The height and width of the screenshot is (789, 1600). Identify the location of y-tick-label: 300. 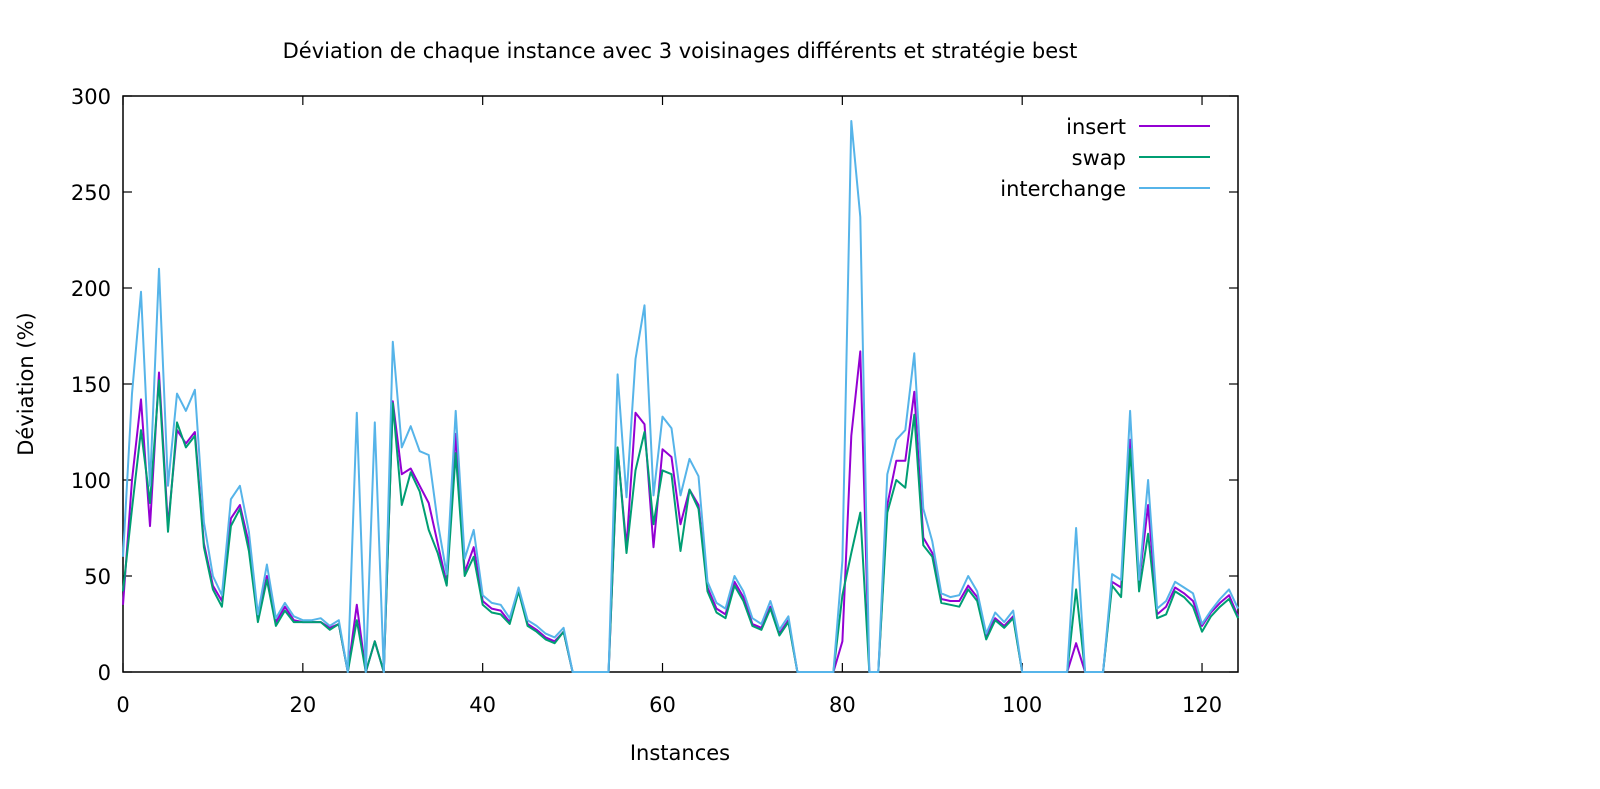
(91, 97).